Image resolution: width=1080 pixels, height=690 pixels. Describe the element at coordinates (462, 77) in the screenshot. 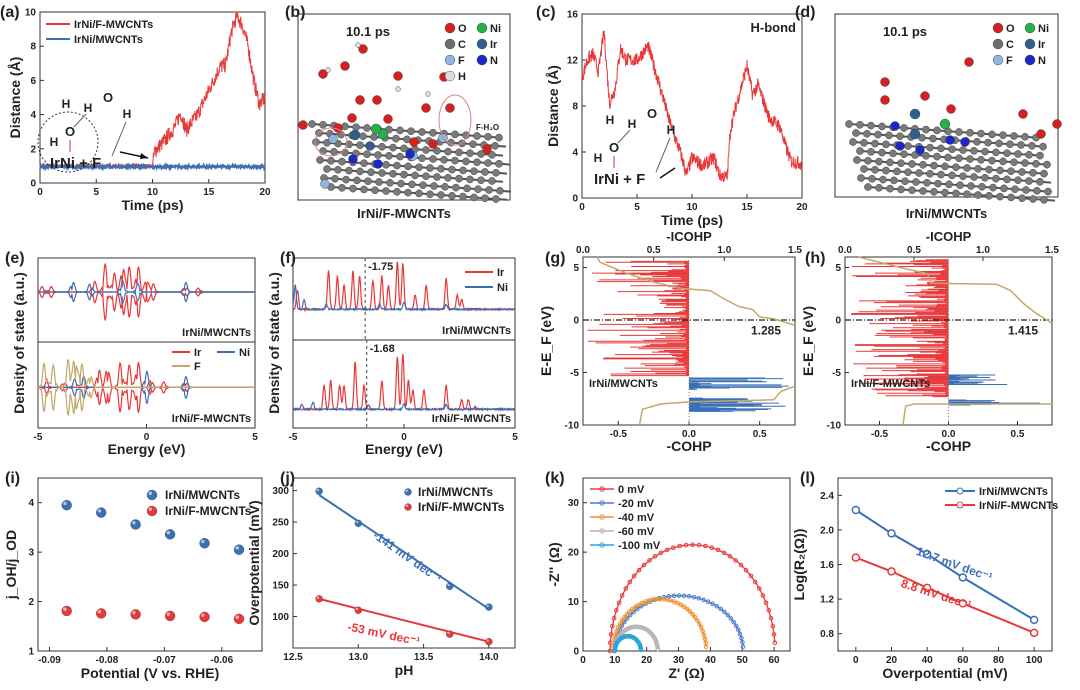

I see `legend-label: H` at that location.